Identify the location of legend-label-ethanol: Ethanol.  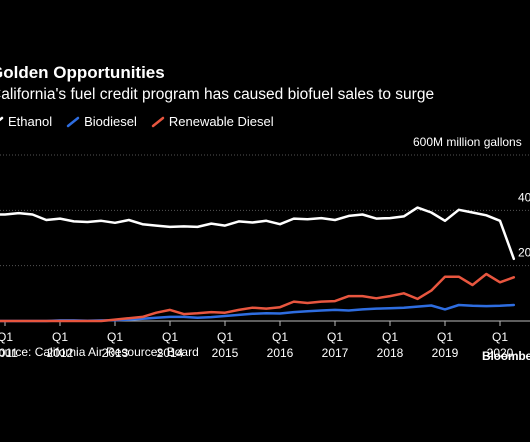
(30, 121).